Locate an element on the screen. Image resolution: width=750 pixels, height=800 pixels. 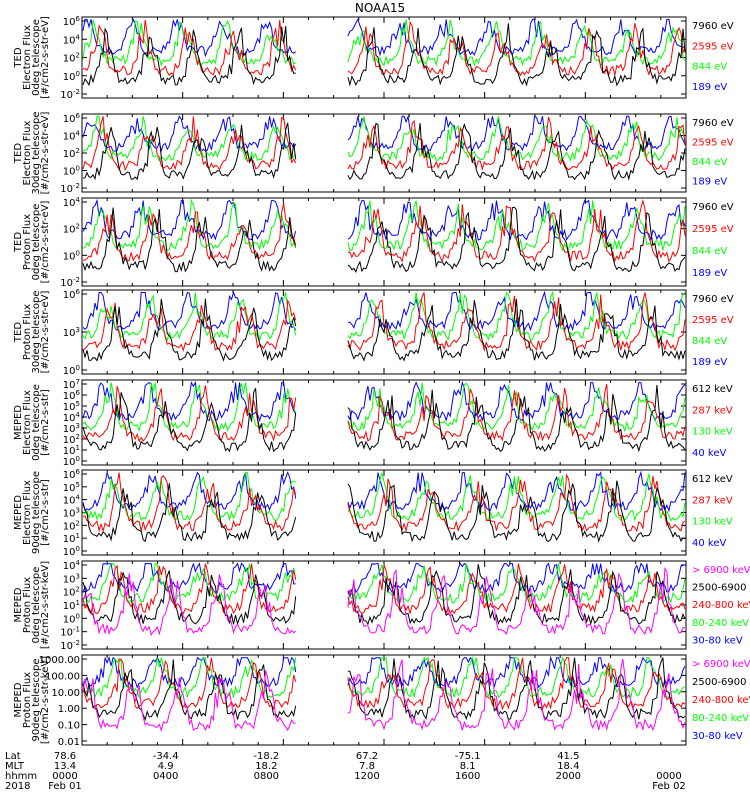
footer-lat: -18.2 is located at coordinates (266, 756).